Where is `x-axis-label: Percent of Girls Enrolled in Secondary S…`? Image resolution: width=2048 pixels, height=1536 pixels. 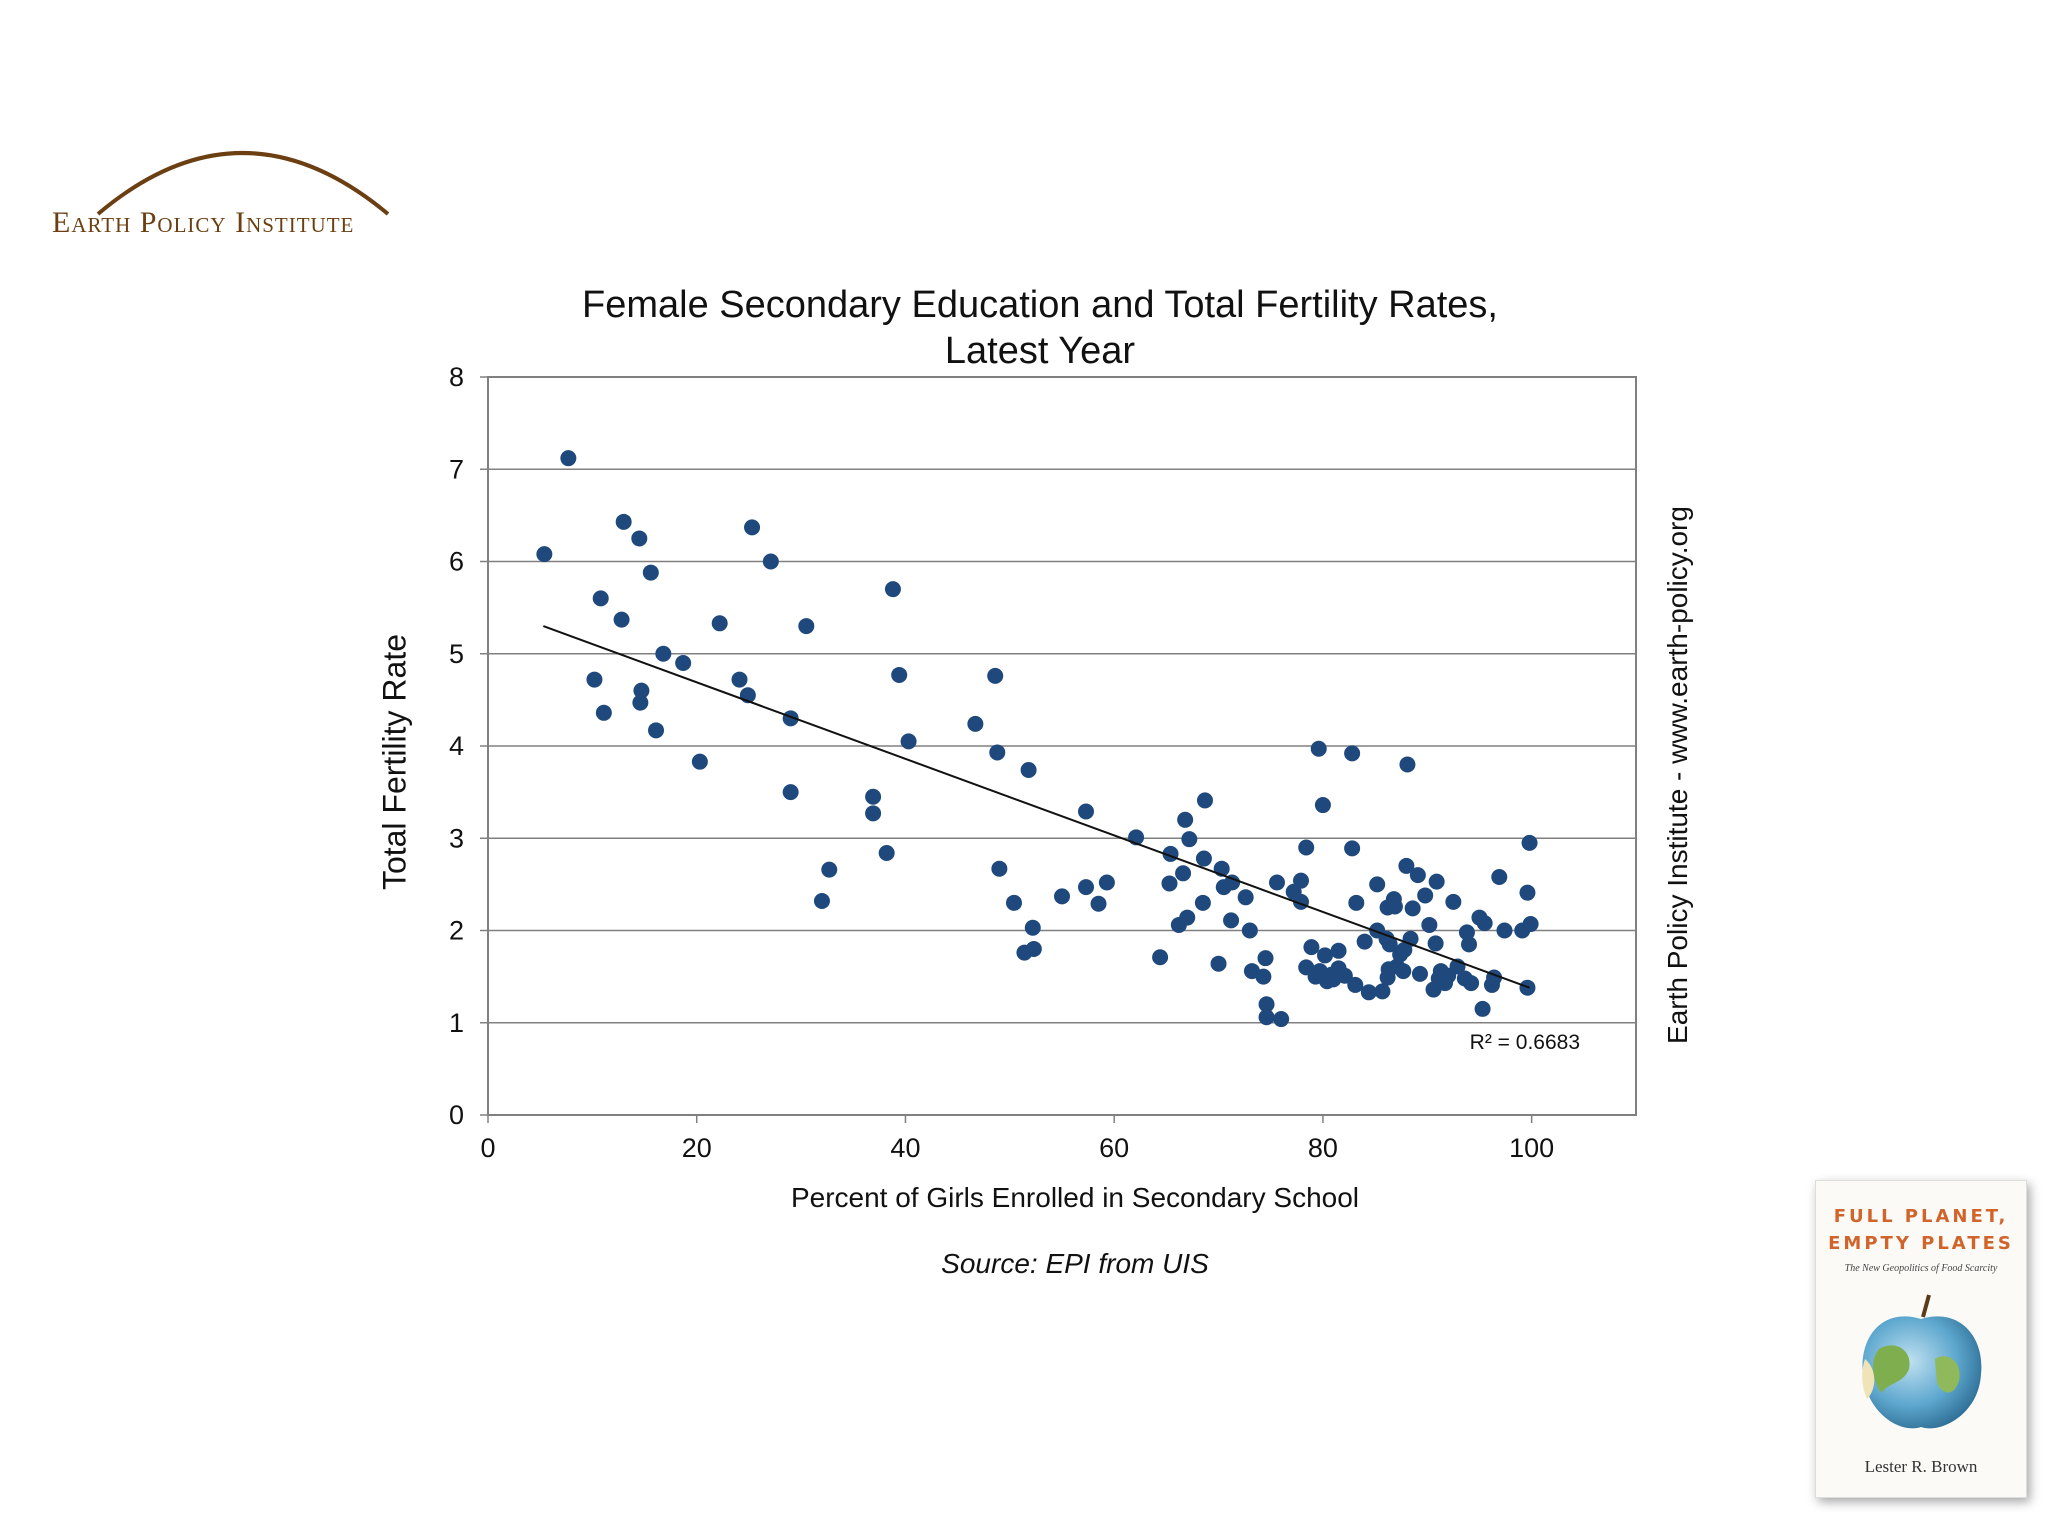
x-axis-label: Percent of Girls Enrolled in Secondary S… is located at coordinates (1075, 1197).